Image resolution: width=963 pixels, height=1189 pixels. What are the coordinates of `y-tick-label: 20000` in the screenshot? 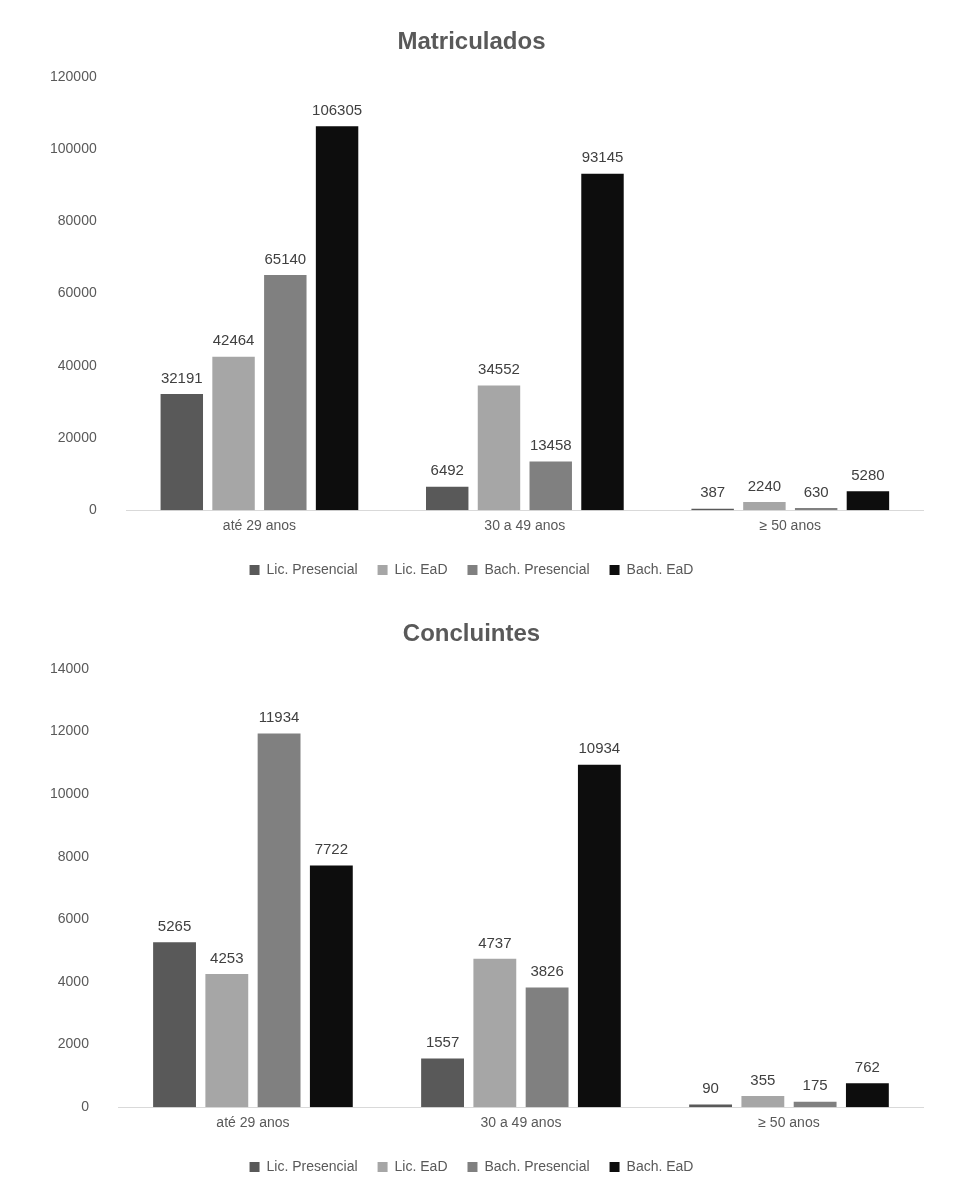 It's located at (77, 436).